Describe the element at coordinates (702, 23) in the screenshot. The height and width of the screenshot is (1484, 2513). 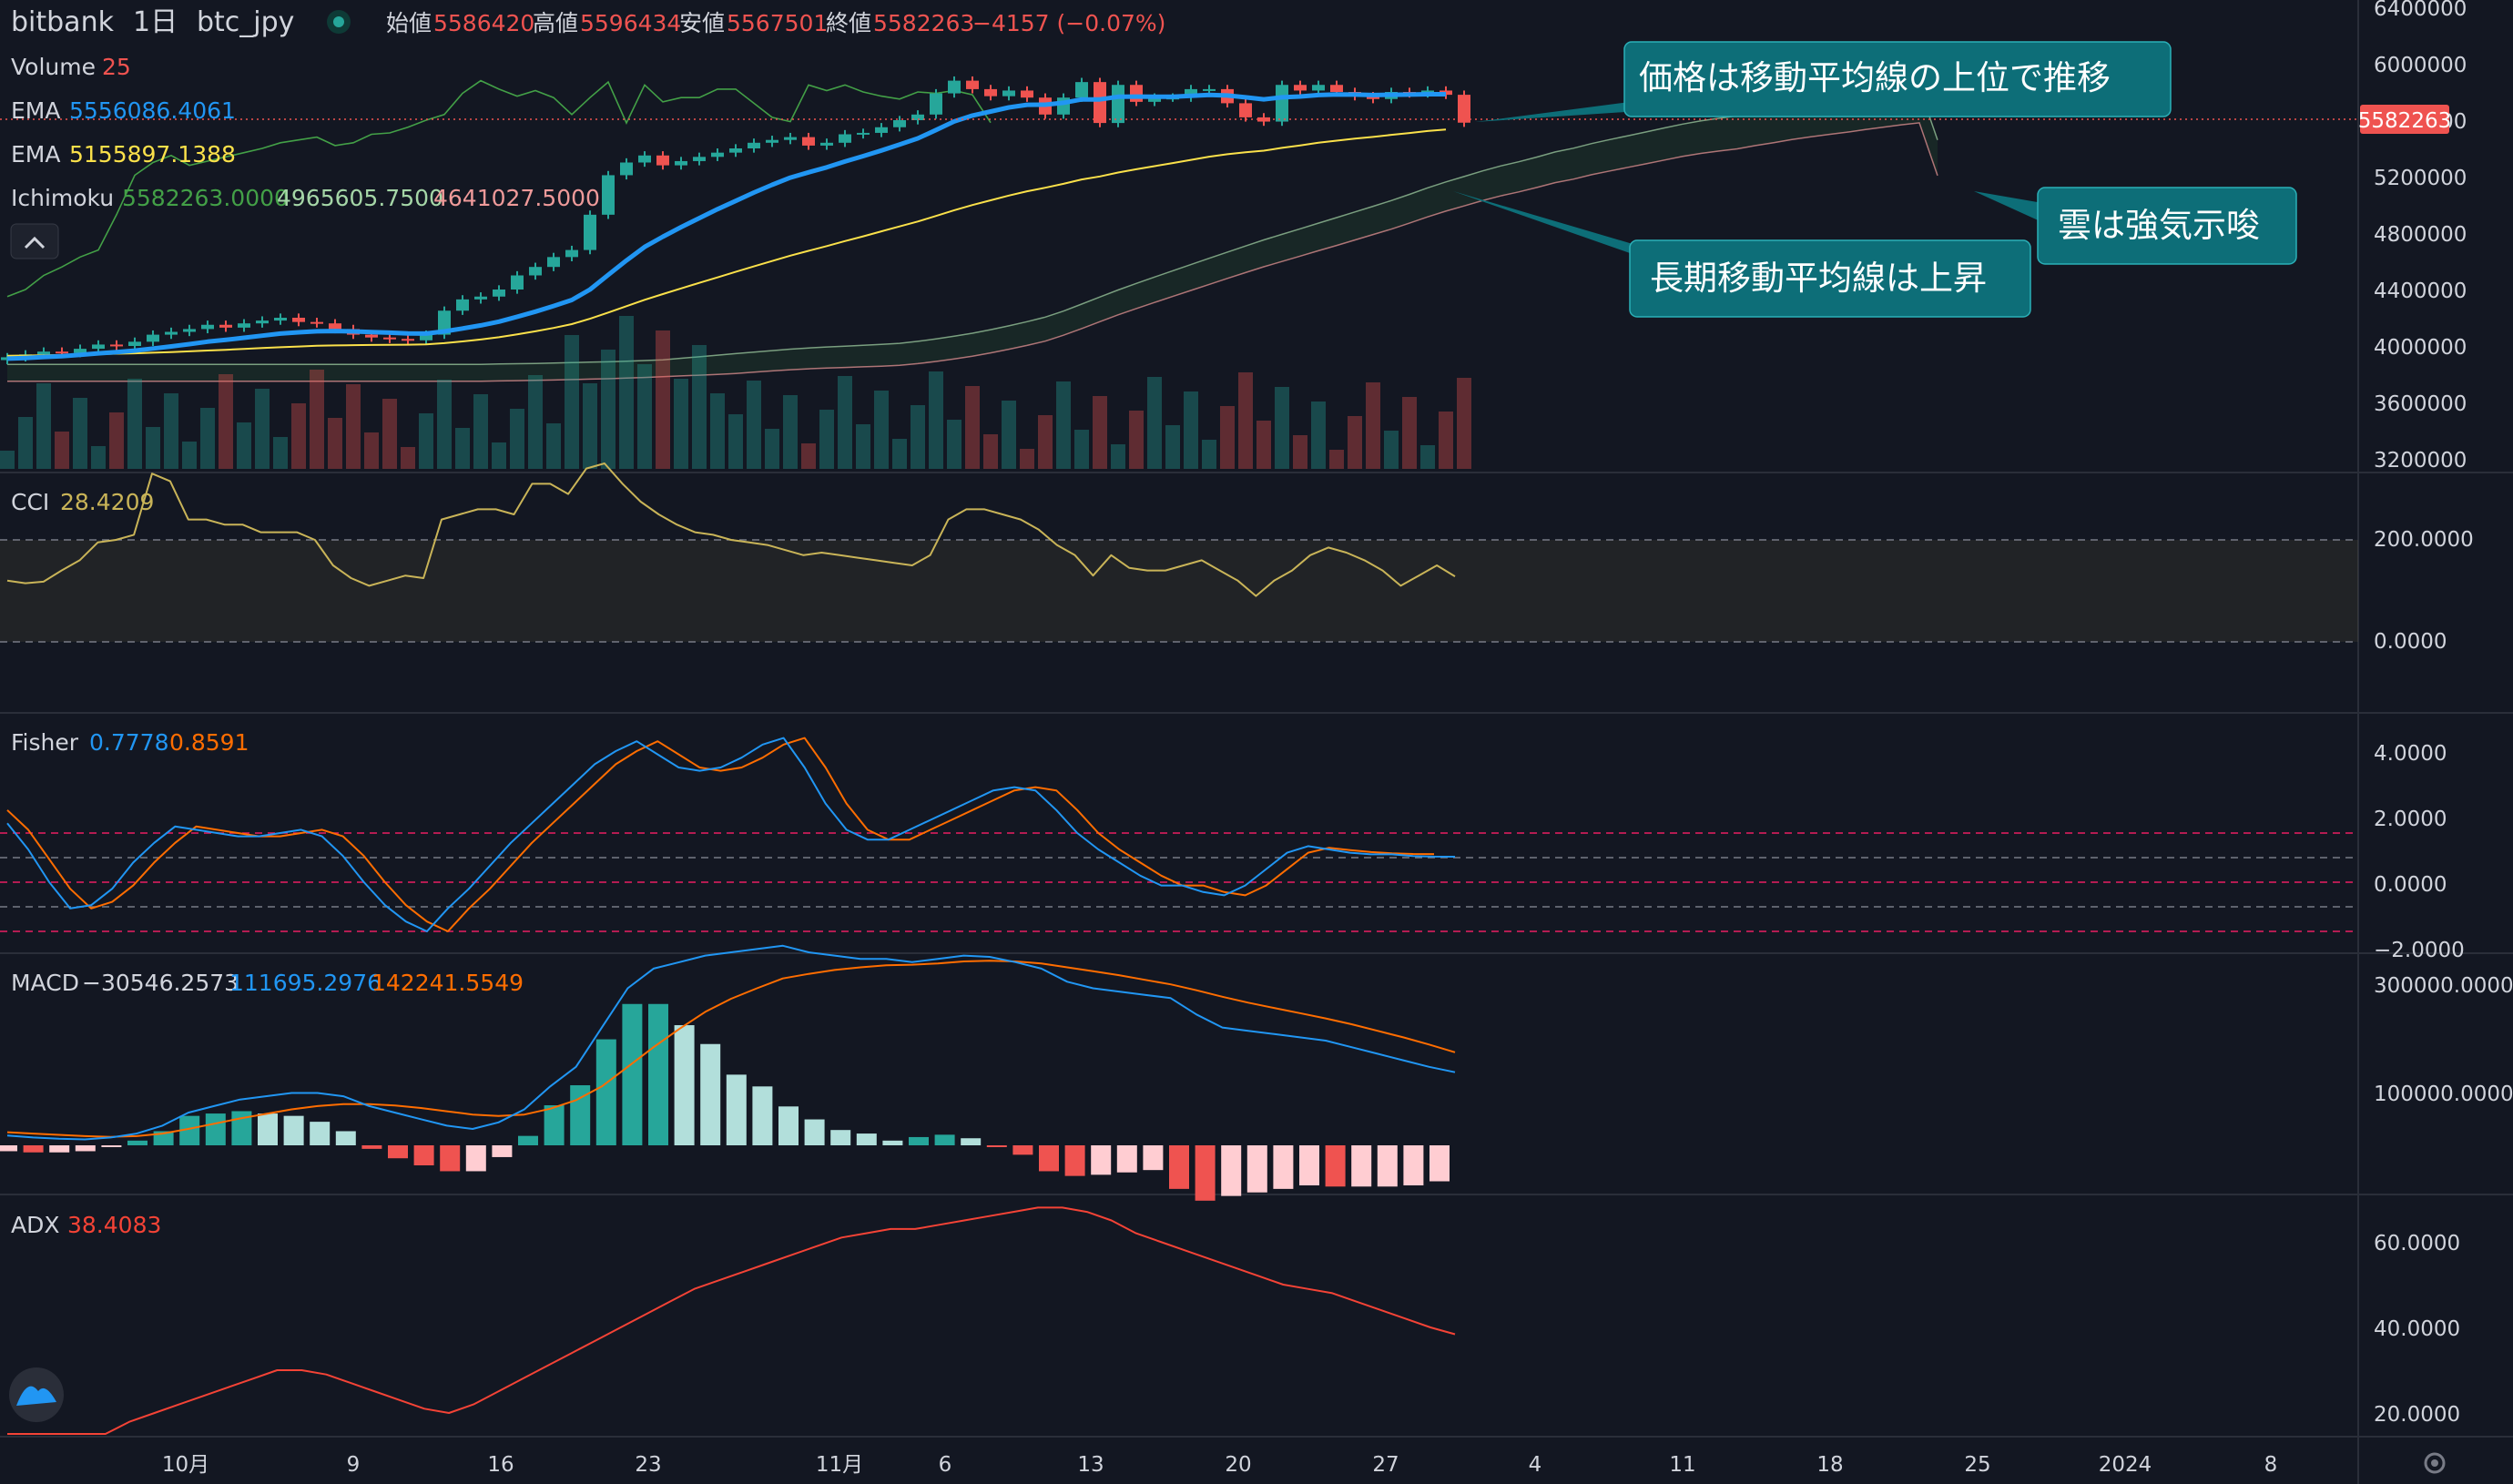
I see `low-label: 安値` at that location.